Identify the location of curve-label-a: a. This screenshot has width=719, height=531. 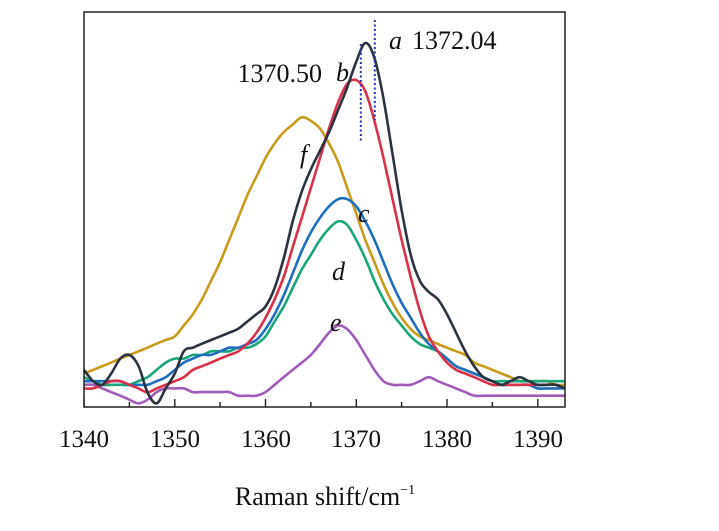
(395, 40).